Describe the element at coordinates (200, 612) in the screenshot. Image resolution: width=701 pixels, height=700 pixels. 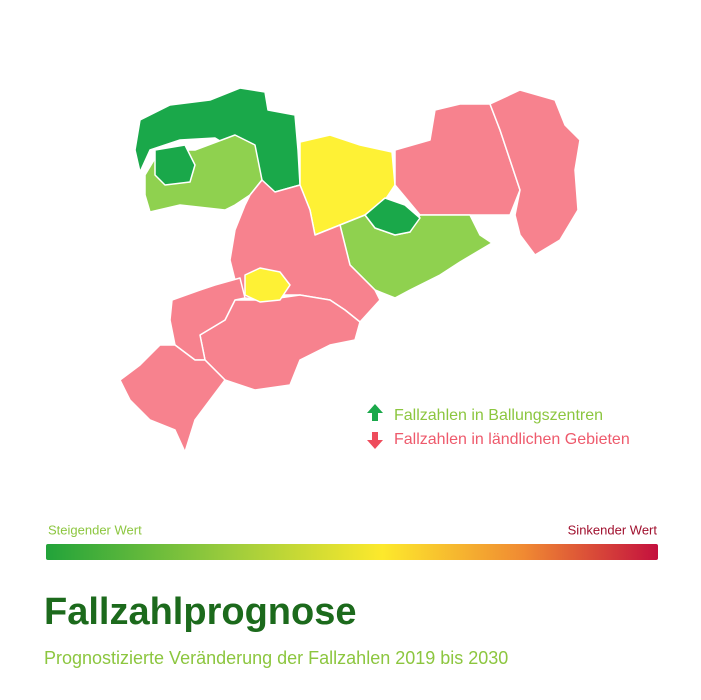
I see `title: Fallzahlprognose` at that location.